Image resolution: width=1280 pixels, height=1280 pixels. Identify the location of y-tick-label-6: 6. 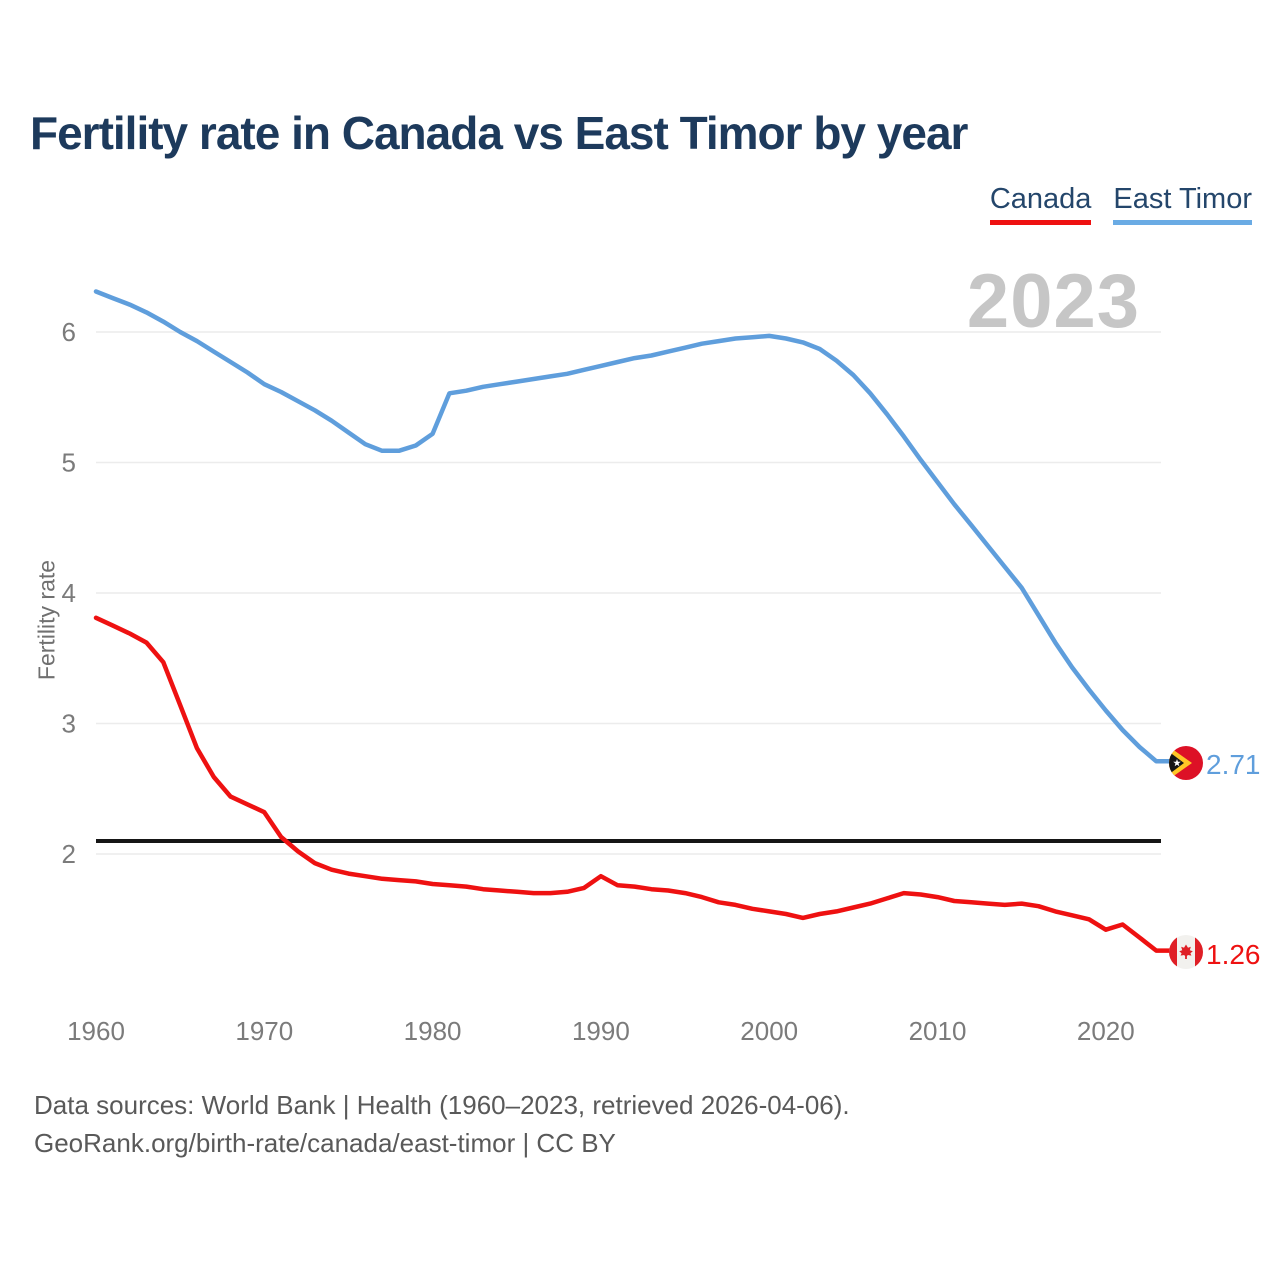
(69, 332).